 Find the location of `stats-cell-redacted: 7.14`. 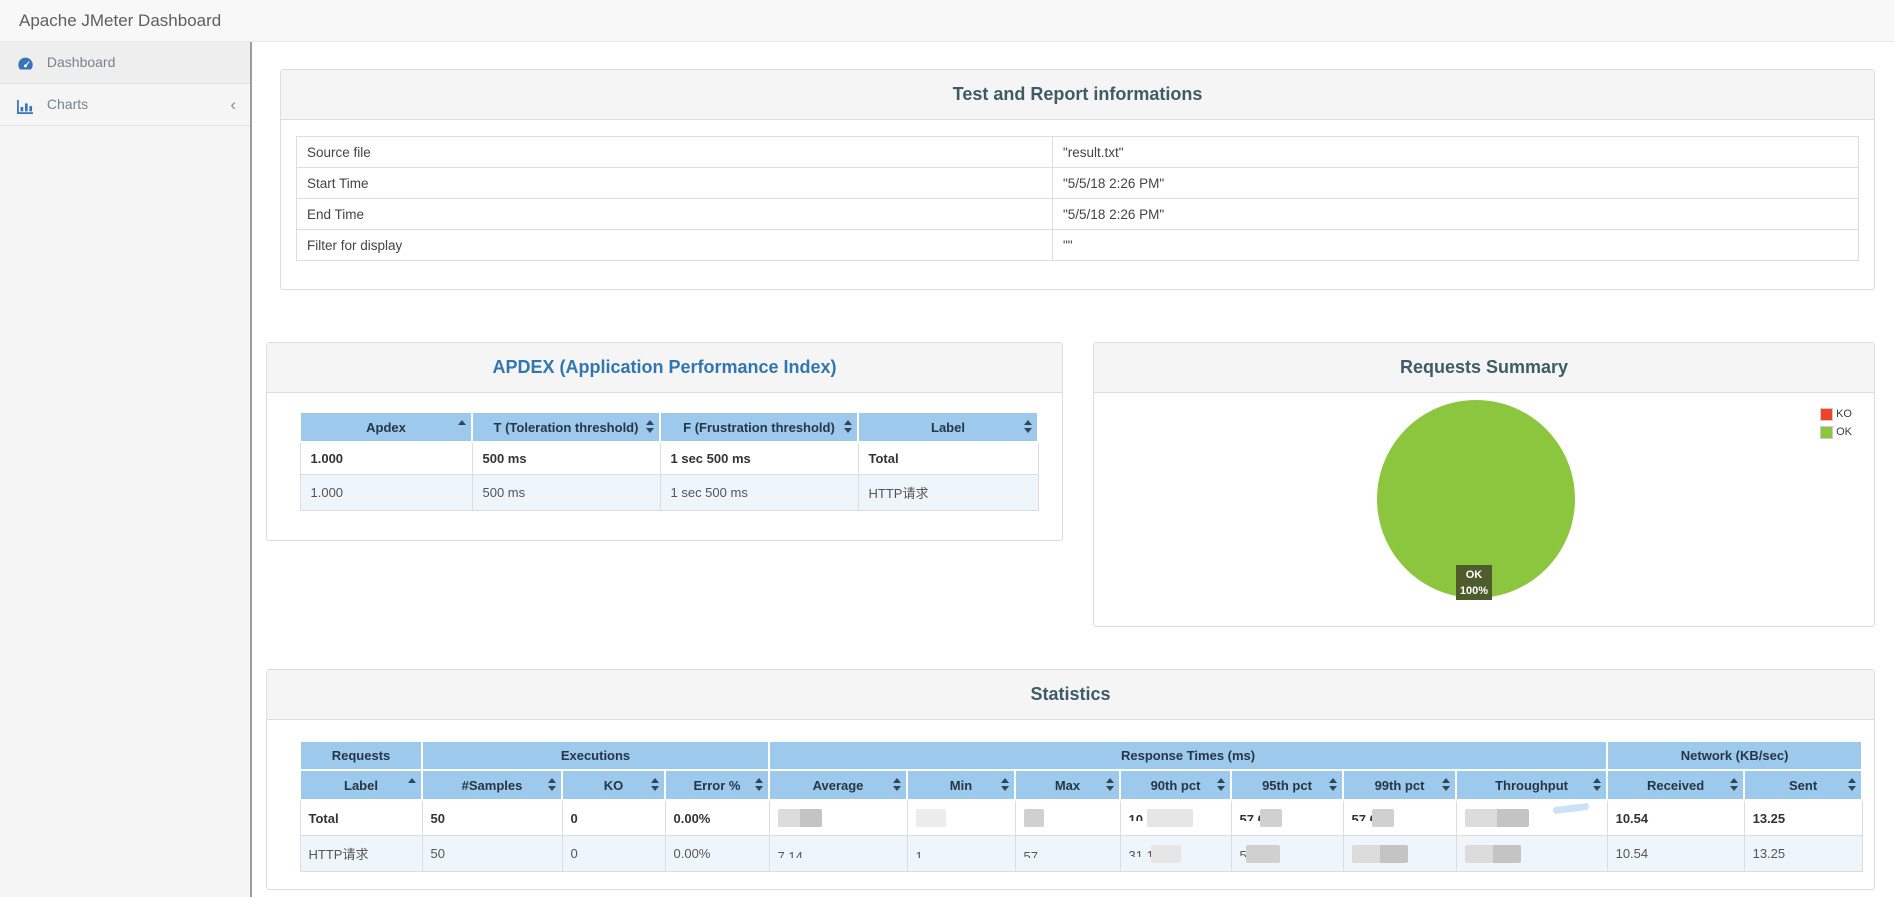

stats-cell-redacted: 7.14 is located at coordinates (838, 853).